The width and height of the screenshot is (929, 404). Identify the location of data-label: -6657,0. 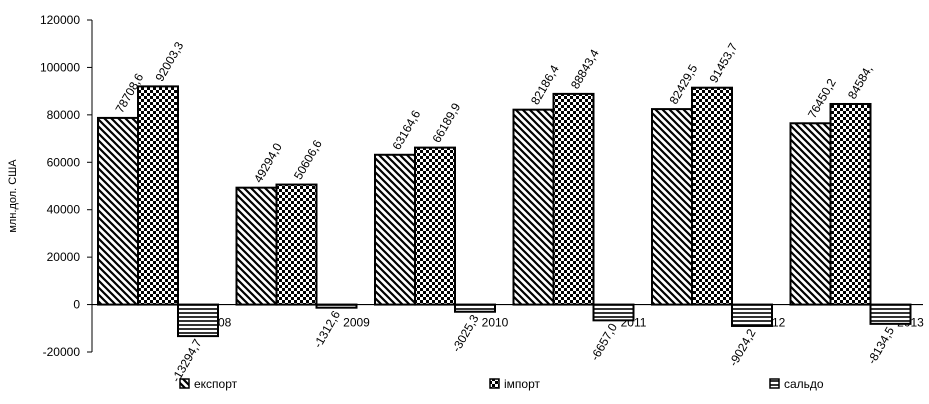
(604, 342).